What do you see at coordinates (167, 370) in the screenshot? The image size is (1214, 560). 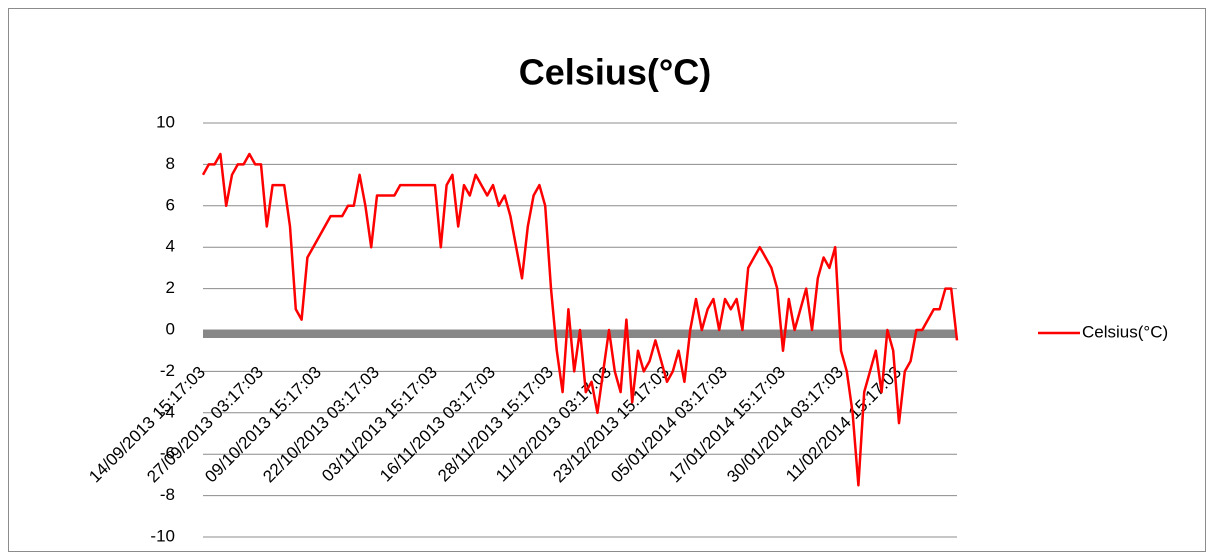 I see `y-tick-label: -2` at bounding box center [167, 370].